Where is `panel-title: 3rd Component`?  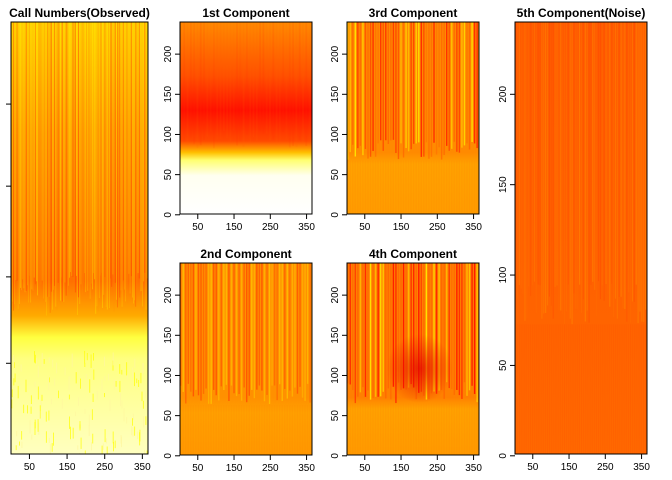
panel-title: 3rd Component is located at coordinates (413, 13).